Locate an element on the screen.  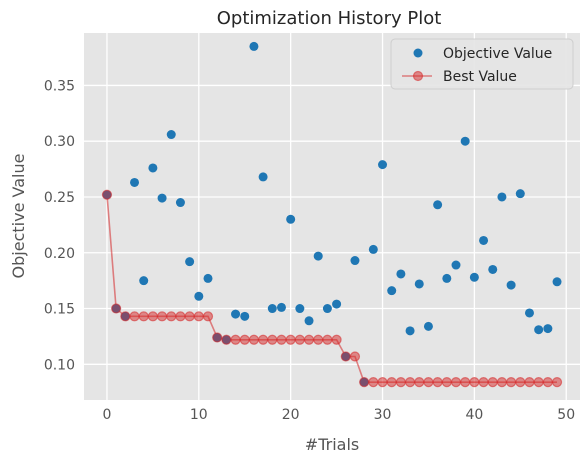
legend-best-marker is located at coordinates (418, 76).